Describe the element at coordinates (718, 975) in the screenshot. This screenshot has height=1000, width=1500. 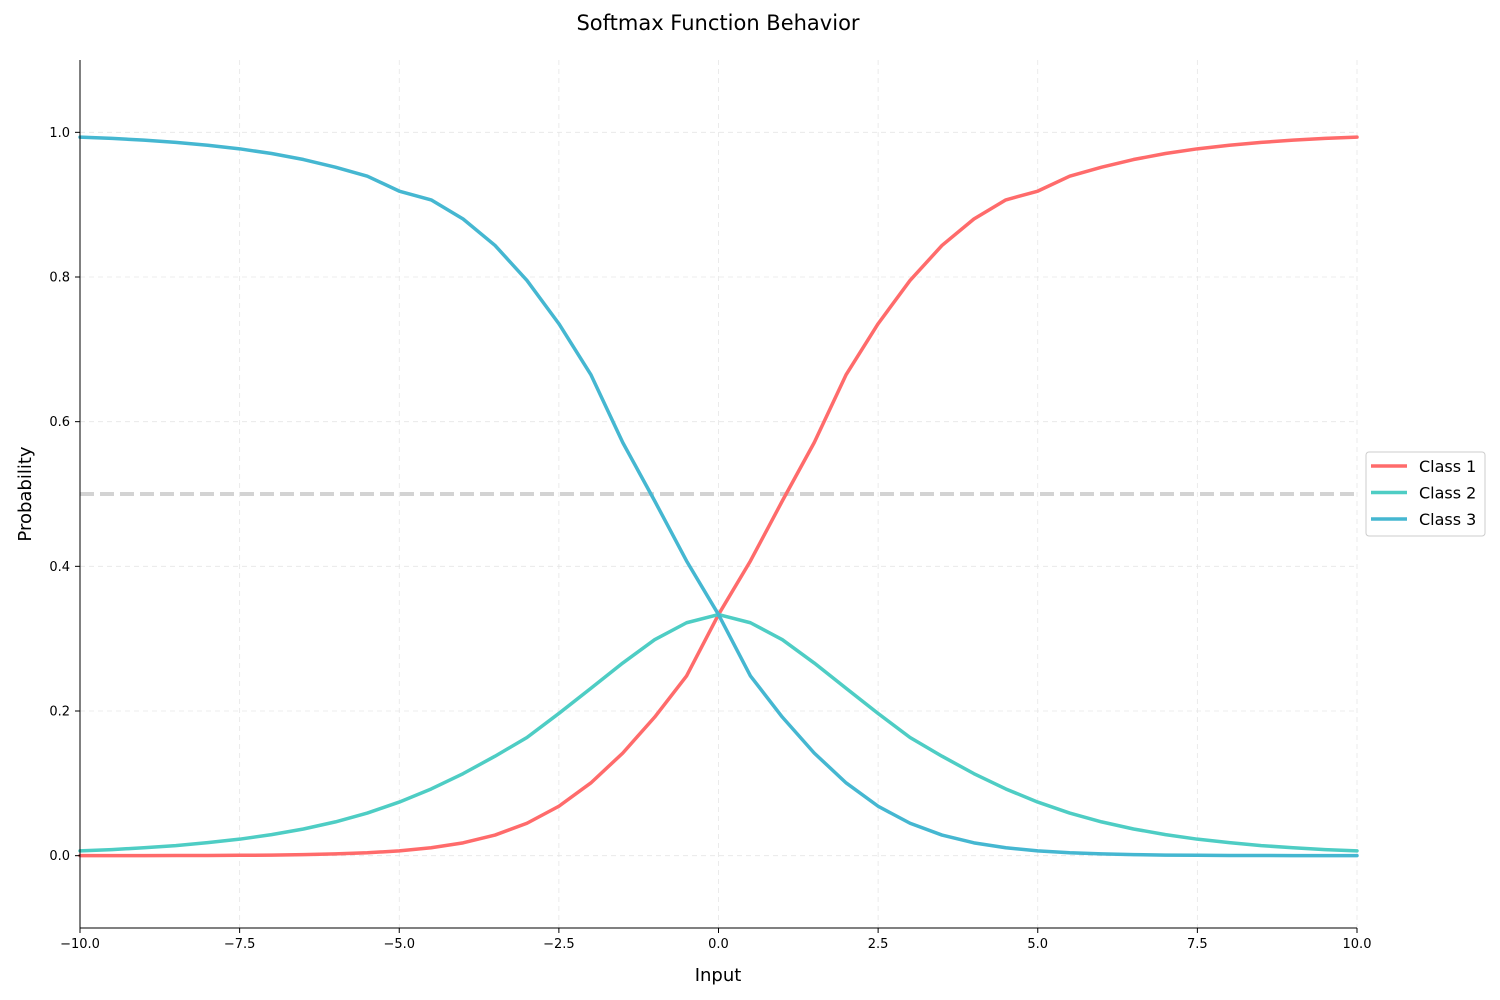
I see `x-axis-label: Input` at that location.